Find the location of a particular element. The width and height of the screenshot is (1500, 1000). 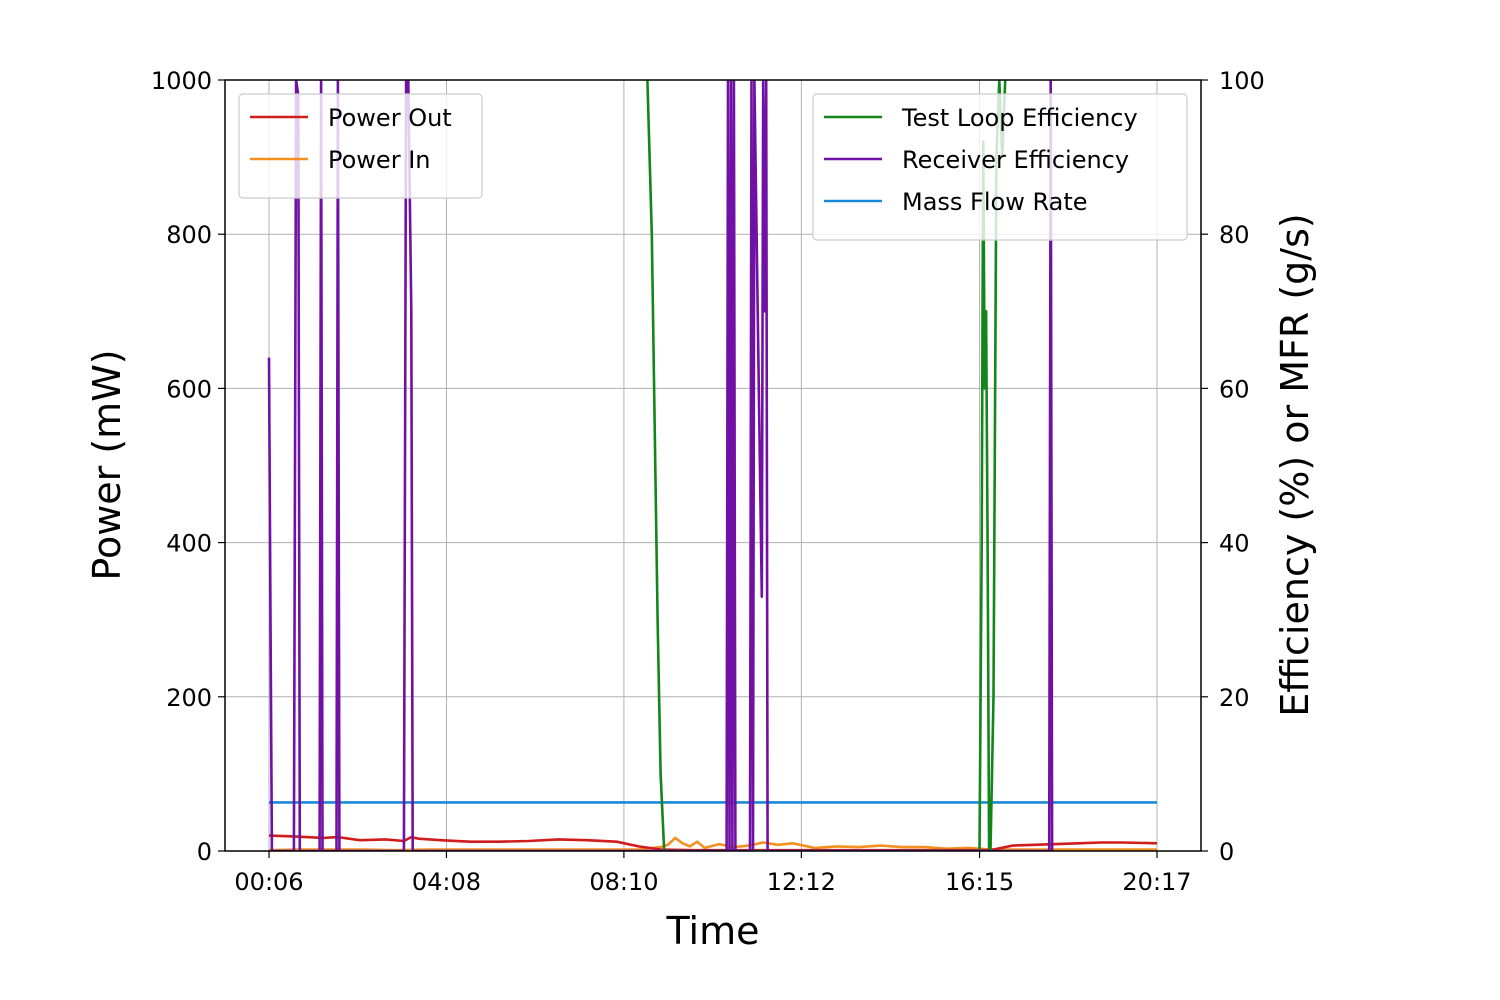

series-line-power-in is located at coordinates (712, 843).